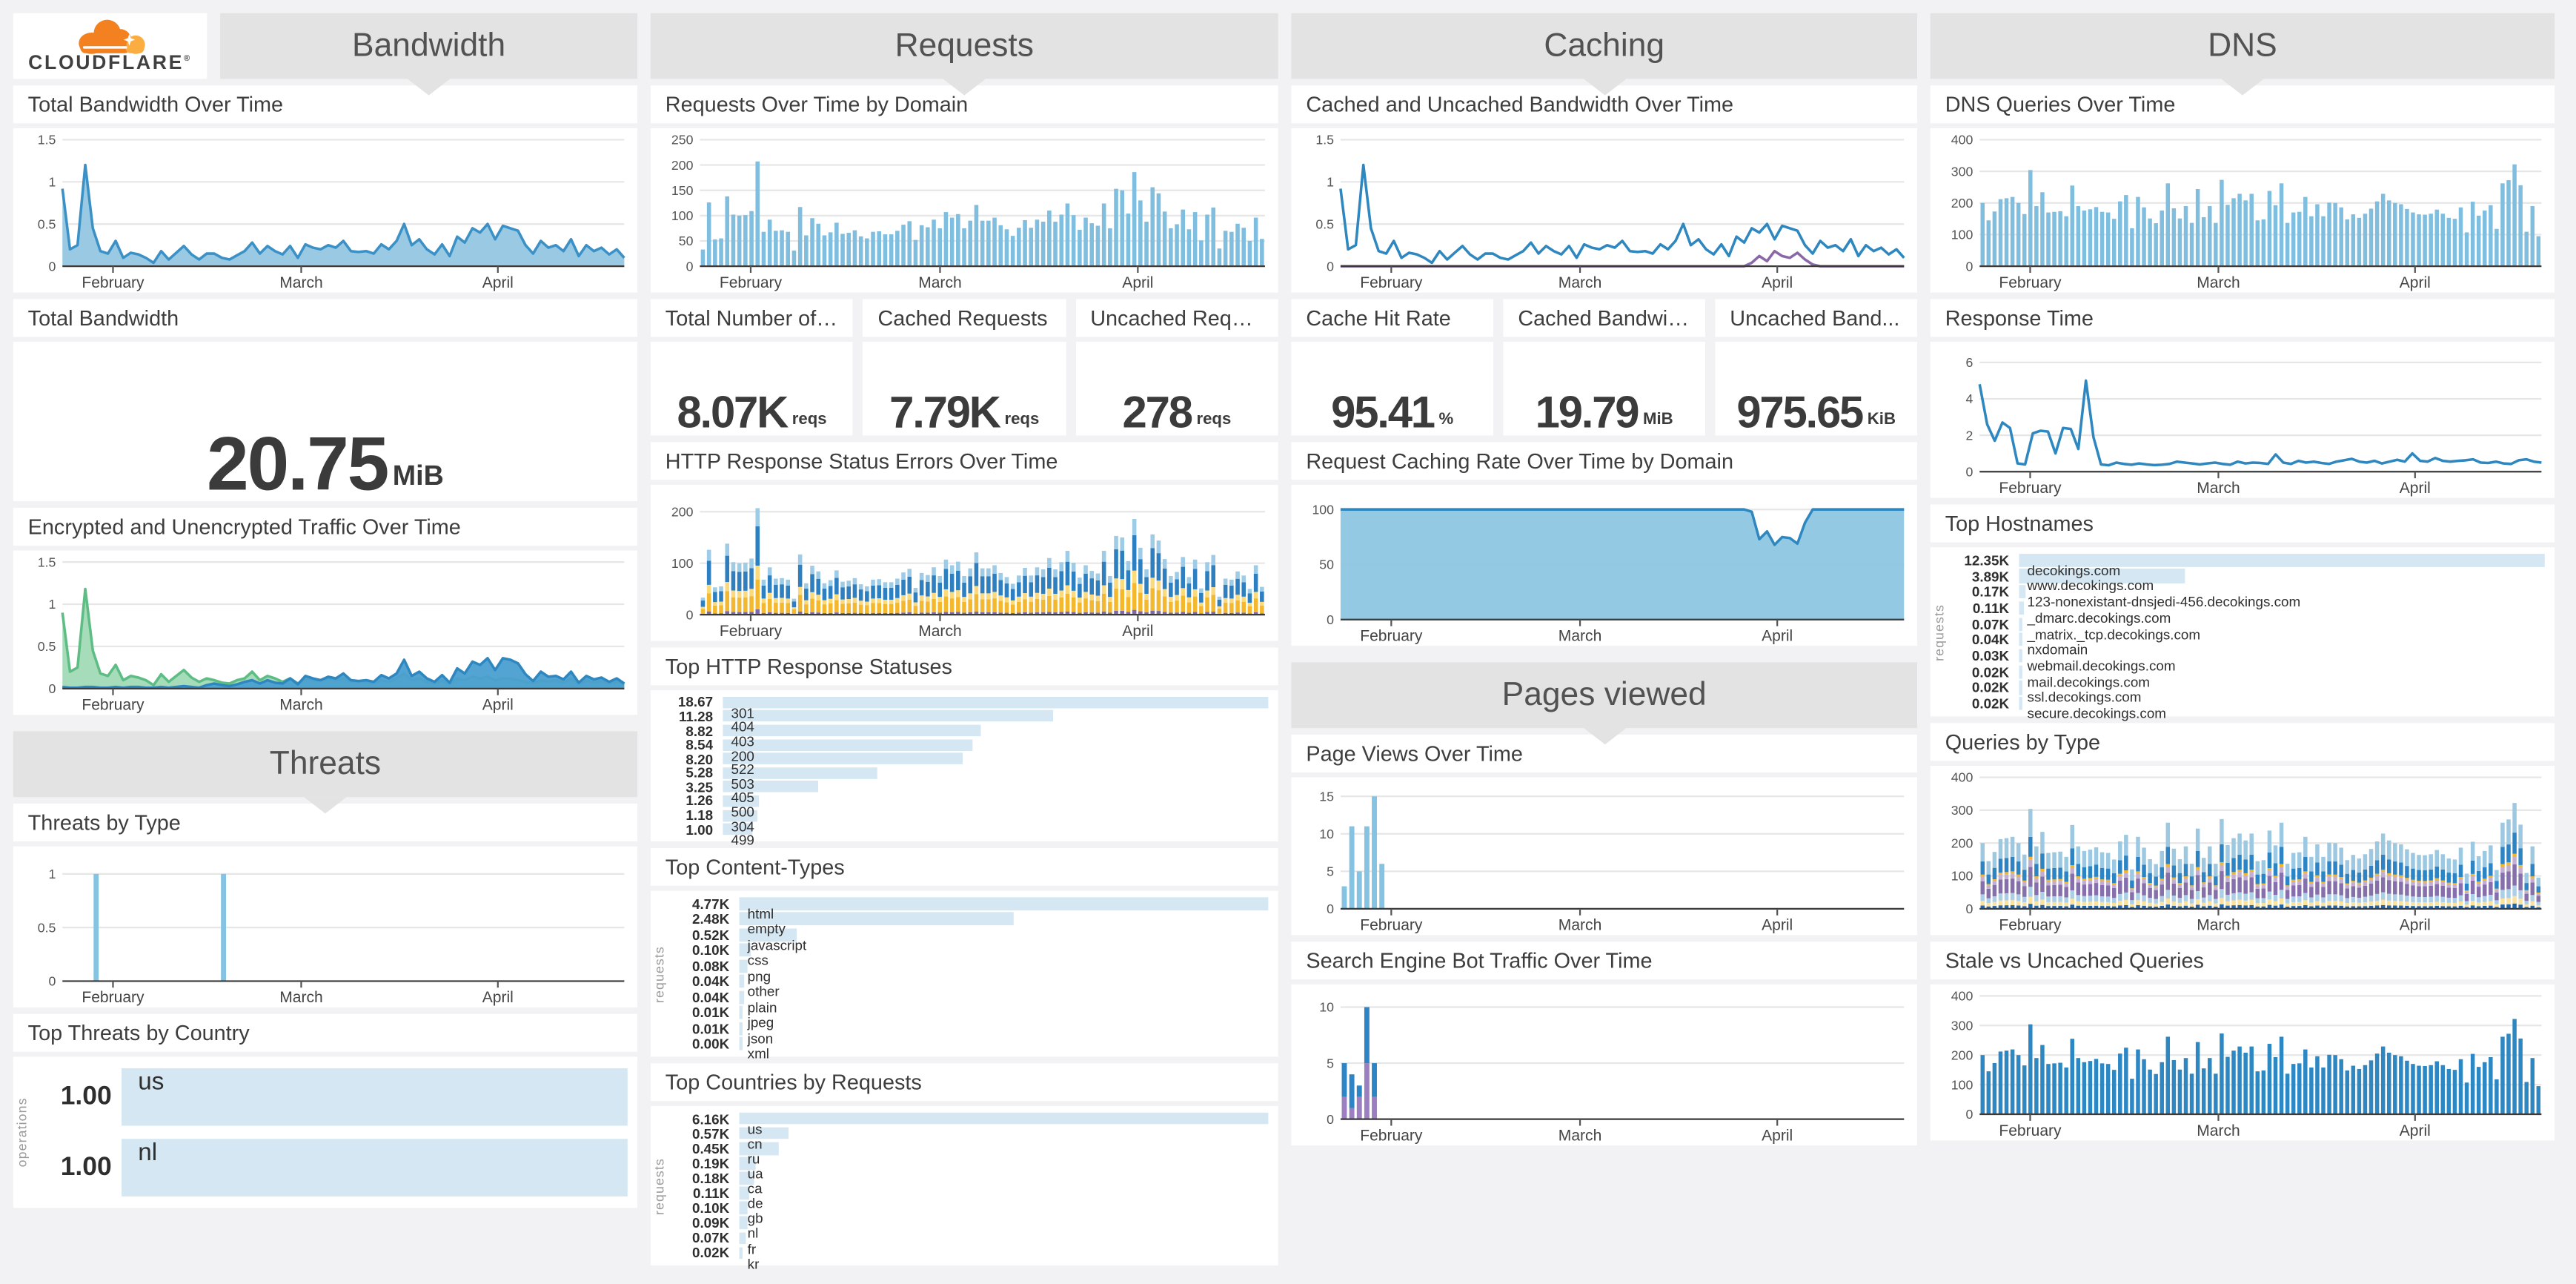 The image size is (2576, 1284). Describe the element at coordinates (1383, 413) in the screenshot. I see `stat-value: 95.41` at that location.